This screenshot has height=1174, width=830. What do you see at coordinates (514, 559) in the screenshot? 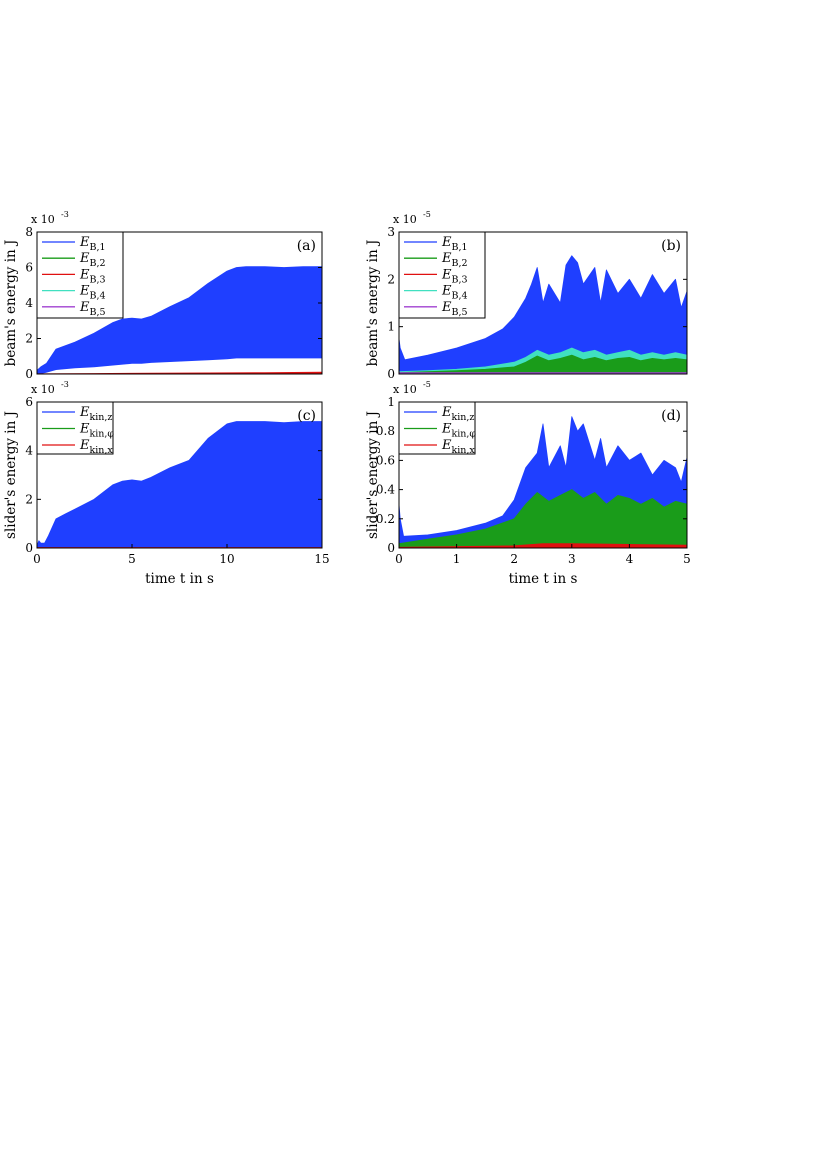
I see `x-tick-label: 2` at bounding box center [514, 559].